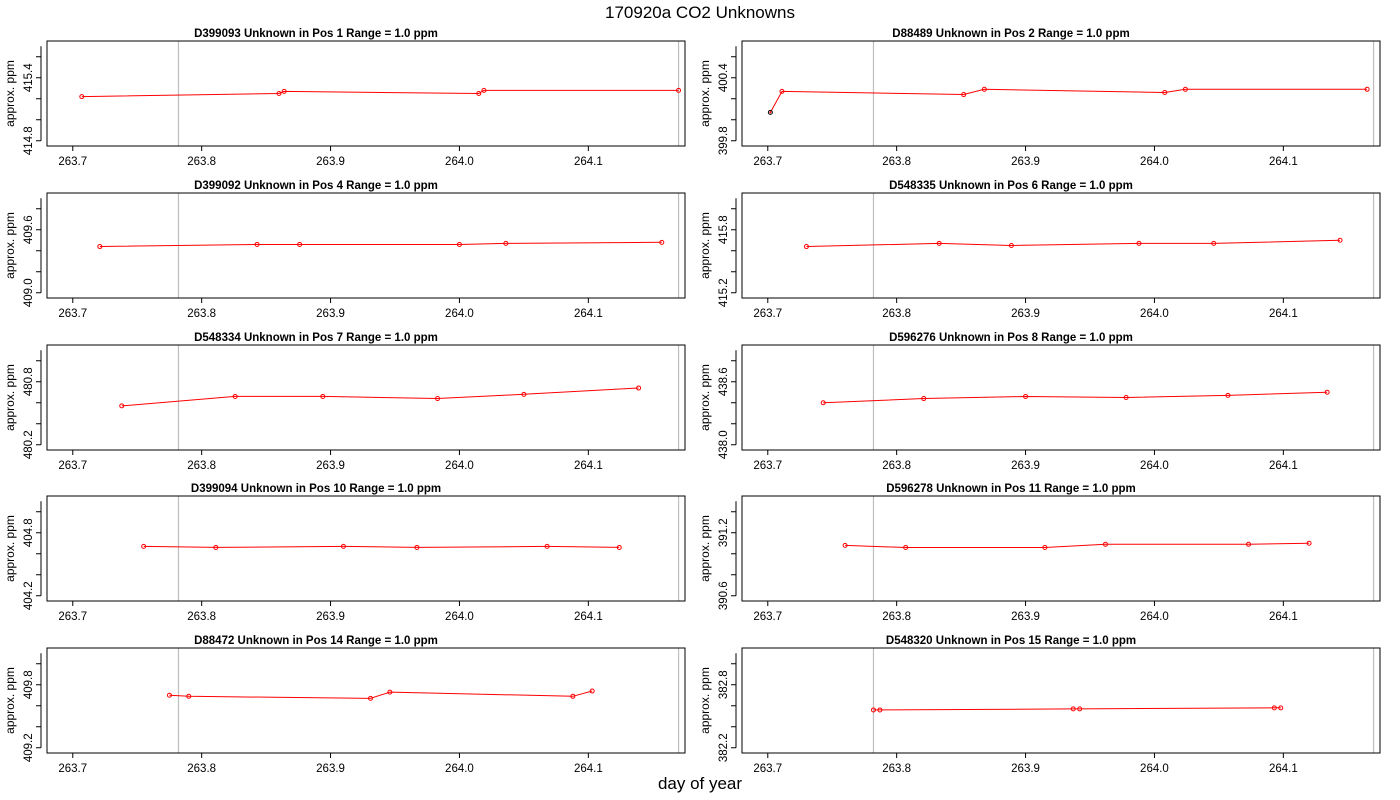  I want to click on y-tick-label: 404.2, so click(29, 595).